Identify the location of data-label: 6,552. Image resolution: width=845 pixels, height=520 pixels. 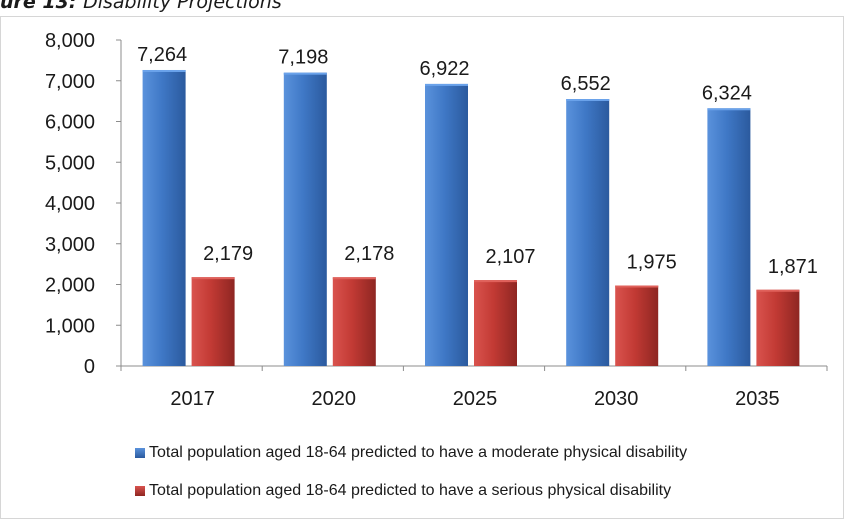
(586, 84).